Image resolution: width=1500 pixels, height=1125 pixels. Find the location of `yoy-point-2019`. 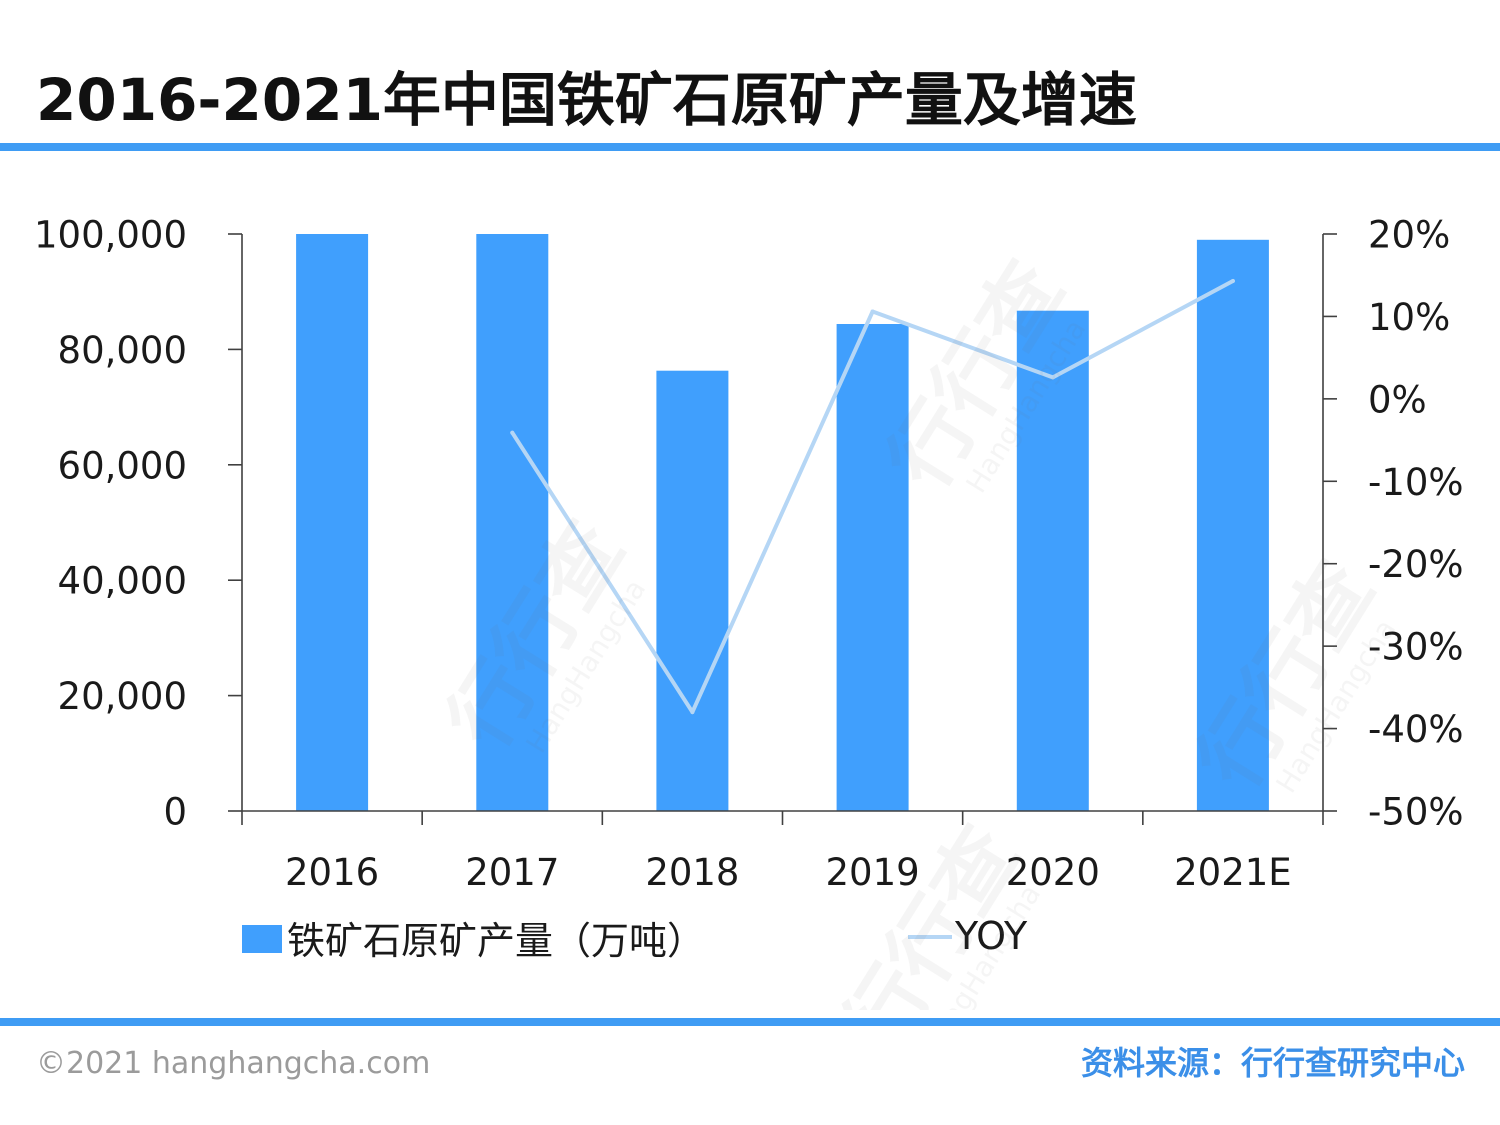

yoy-point-2019 is located at coordinates (872, 311).